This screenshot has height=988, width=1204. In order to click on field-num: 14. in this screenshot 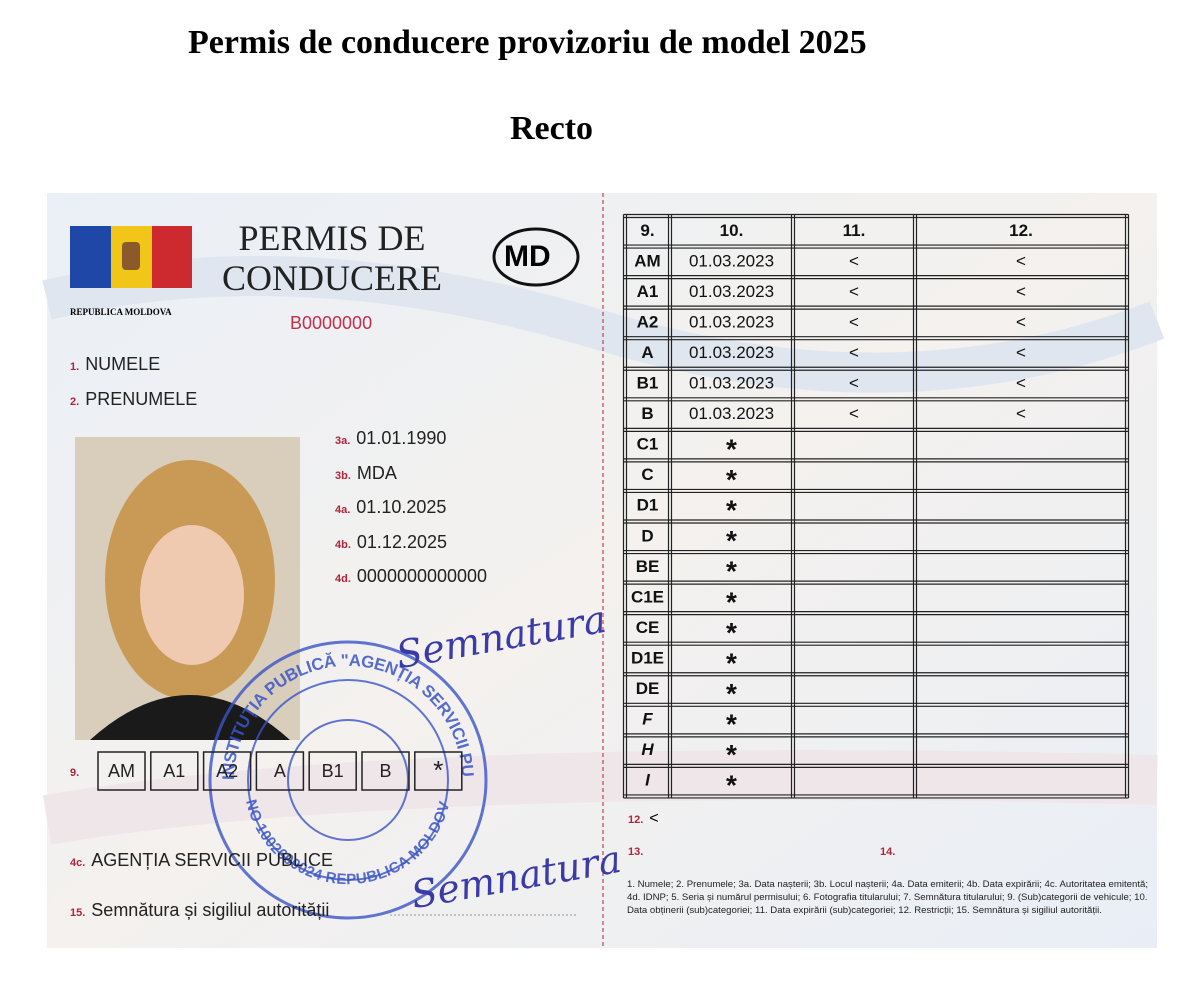, I will do `click(888, 852)`.